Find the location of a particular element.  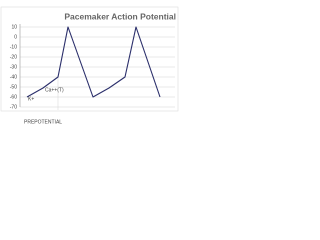

chart-title: Pacemaker Action Potential is located at coordinates (120, 16).